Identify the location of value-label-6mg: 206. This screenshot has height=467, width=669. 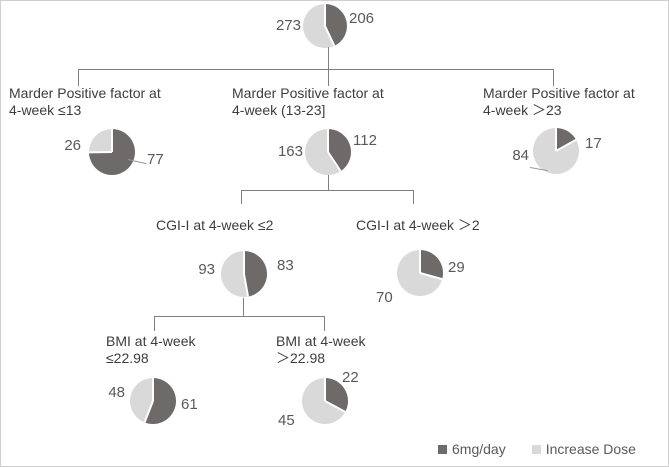
(362, 18).